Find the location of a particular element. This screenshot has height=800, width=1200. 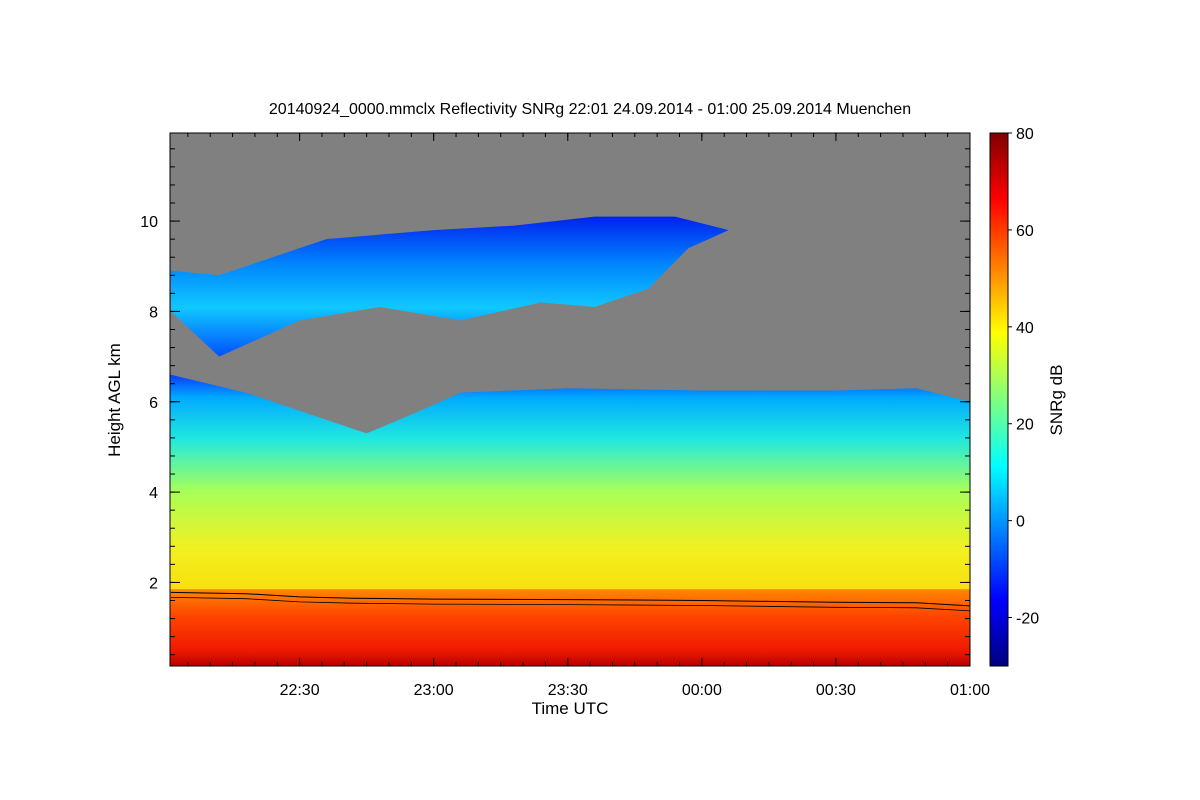

x-tick-label: 01:00 is located at coordinates (970, 690).